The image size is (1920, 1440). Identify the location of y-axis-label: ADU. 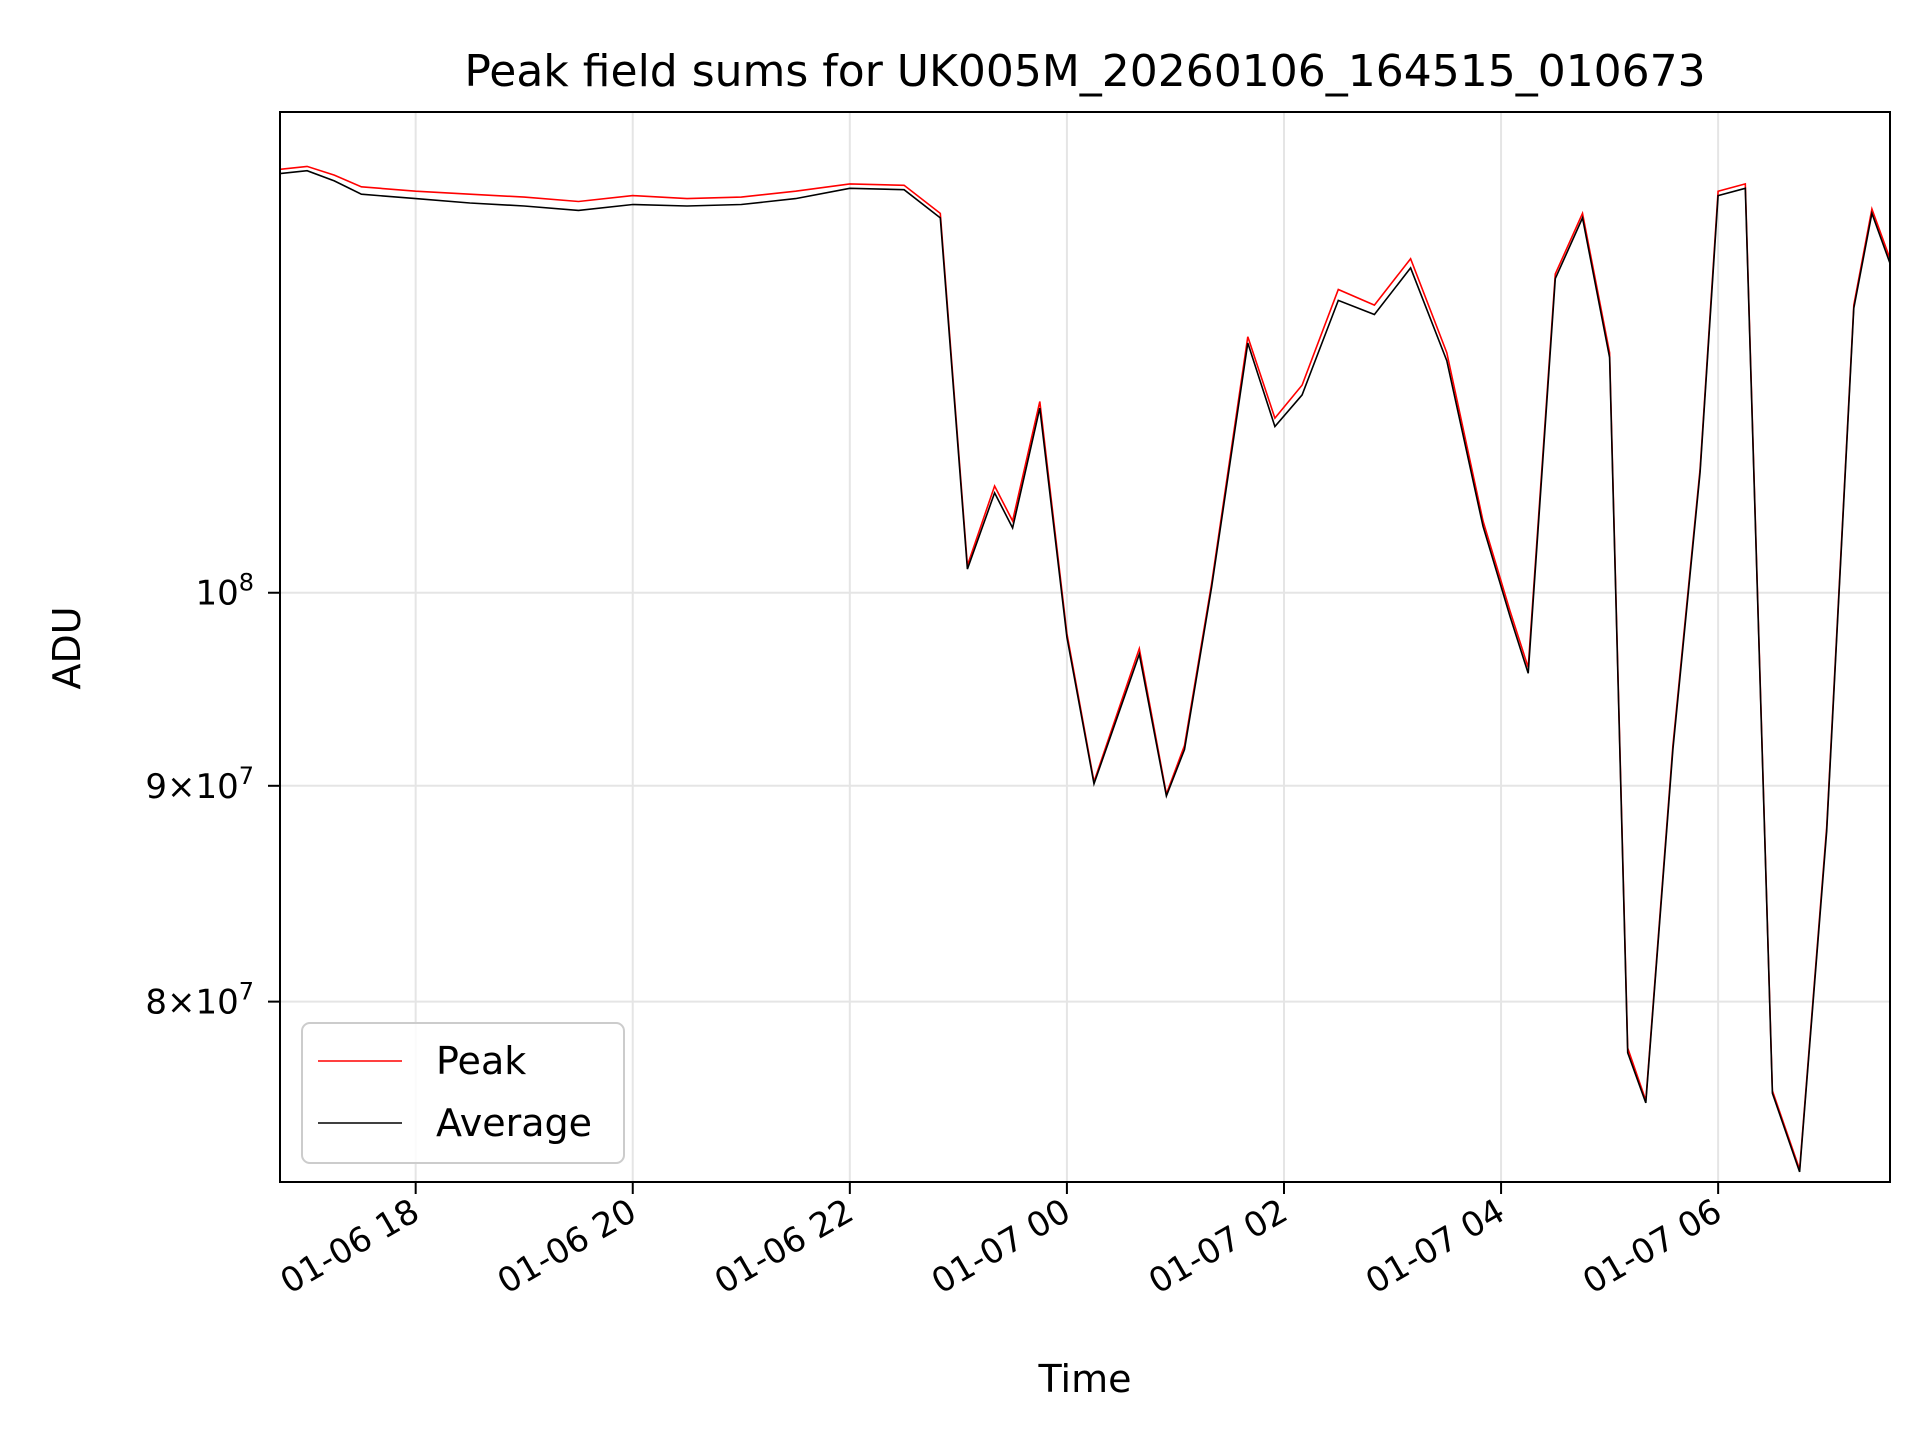
(67, 647).